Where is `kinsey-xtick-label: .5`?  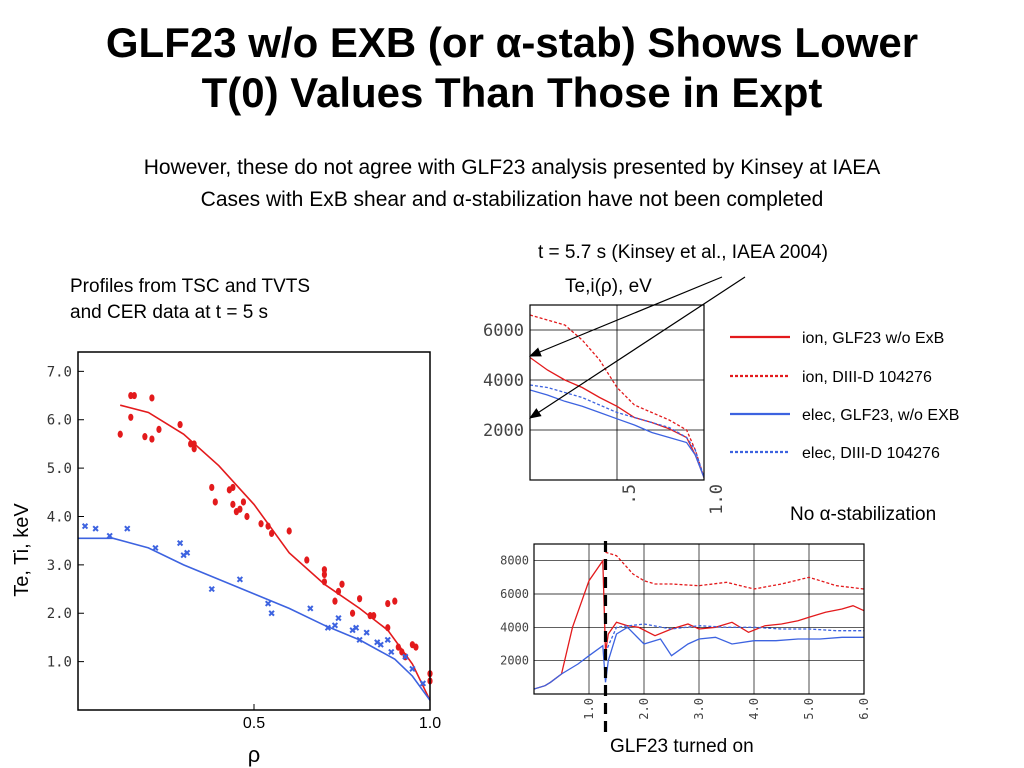
kinsey-xtick-label: .5 is located at coordinates (630, 494).